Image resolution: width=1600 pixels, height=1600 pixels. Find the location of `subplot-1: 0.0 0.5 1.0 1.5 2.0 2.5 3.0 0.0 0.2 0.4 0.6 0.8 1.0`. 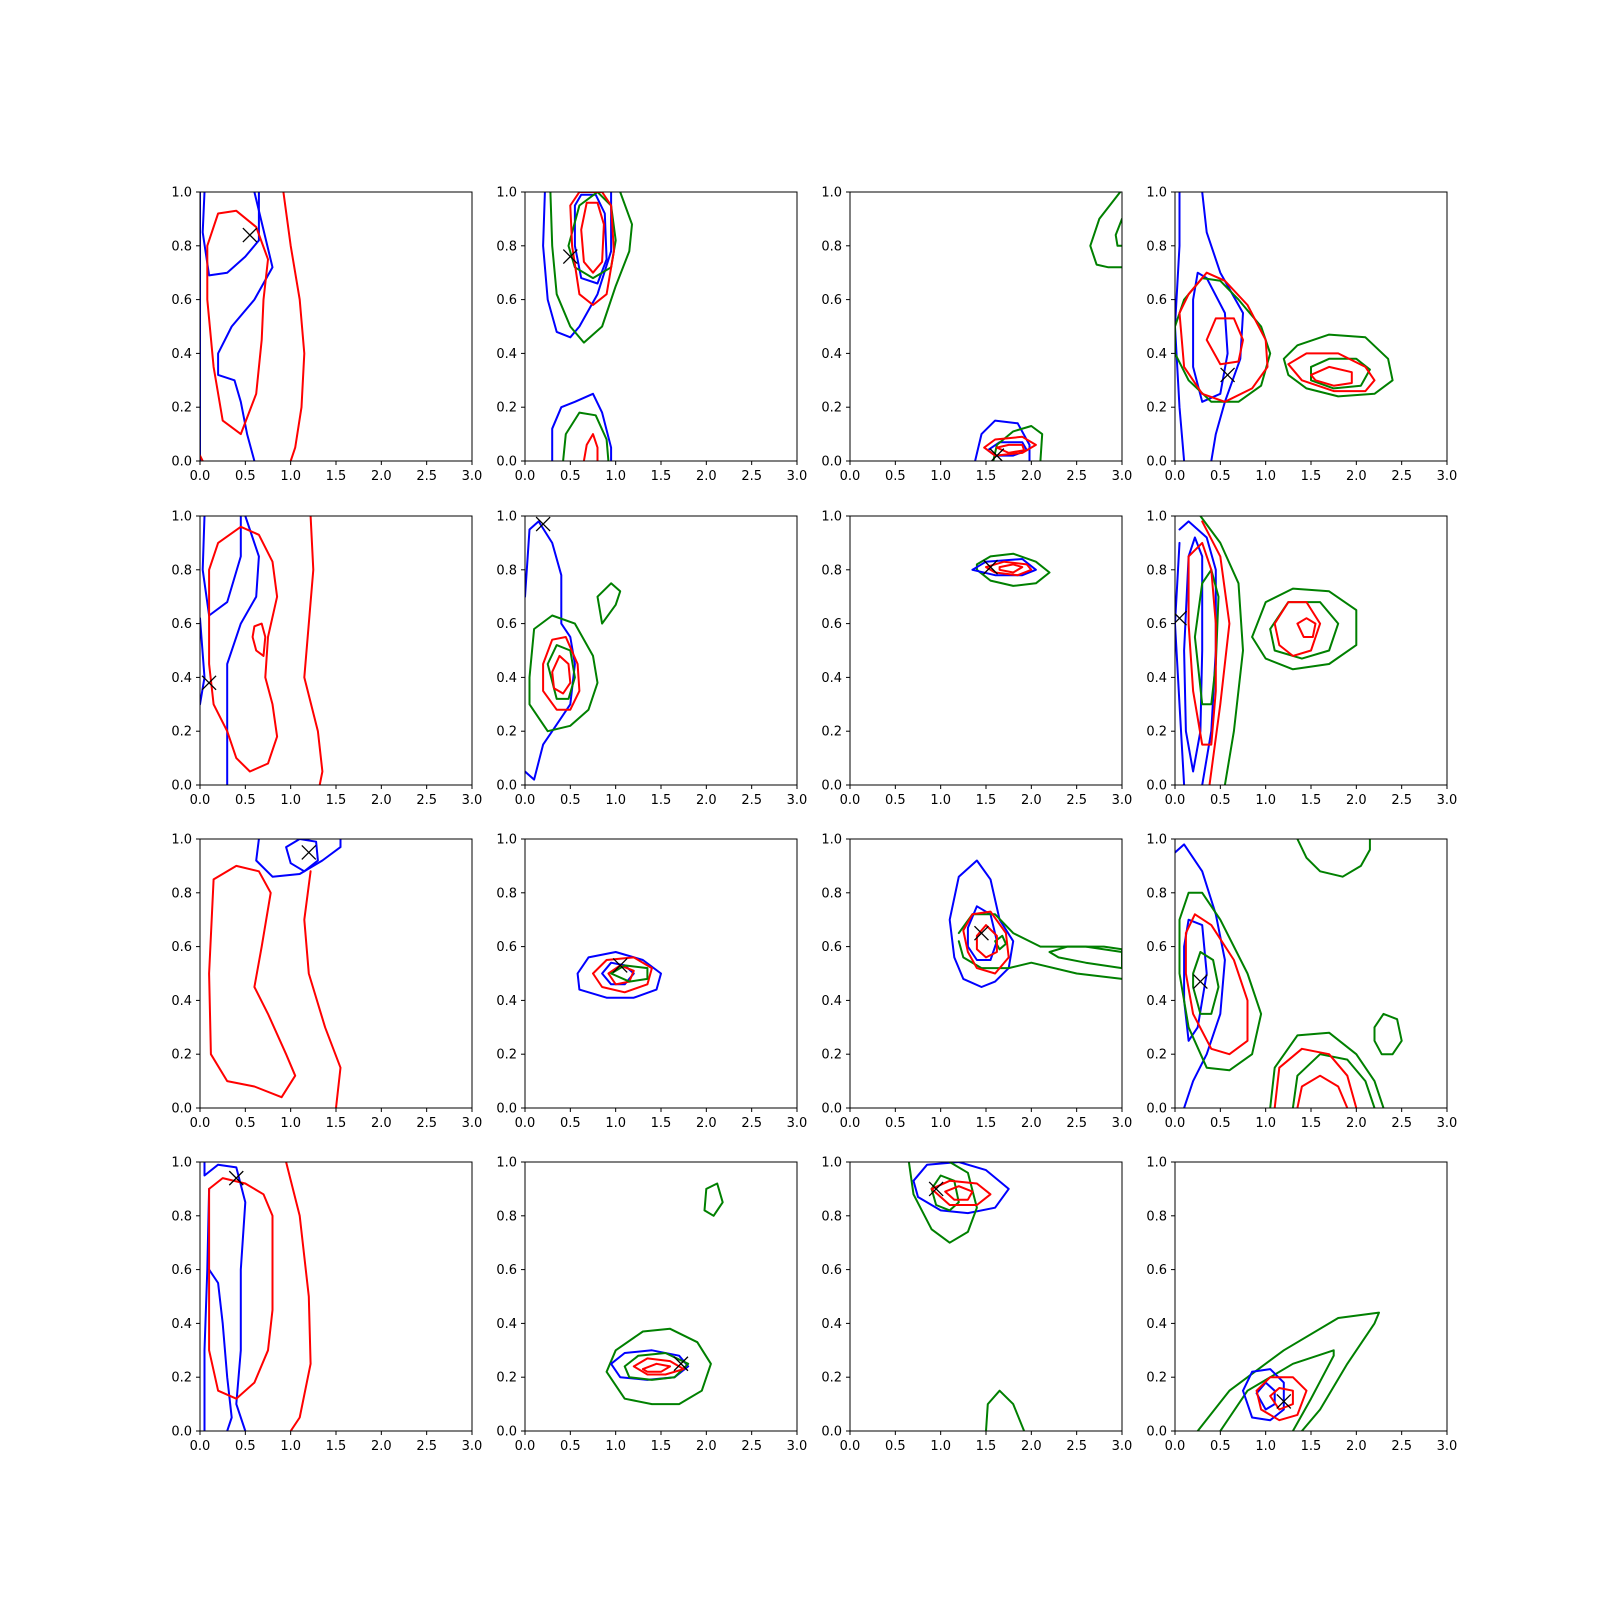

subplot-1: 0.0 0.5 1.0 1.5 2.0 2.5 3.0 0.0 0.2 0.4 0.6 0.8 1.0 is located at coordinates (326, 335).